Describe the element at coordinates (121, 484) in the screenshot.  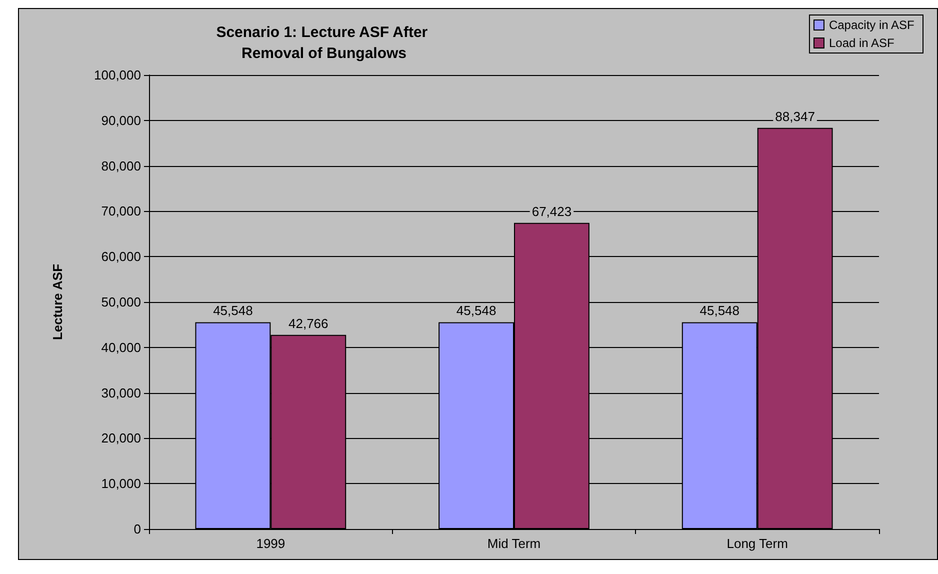
I see `y-tick-label: 10,000` at that location.